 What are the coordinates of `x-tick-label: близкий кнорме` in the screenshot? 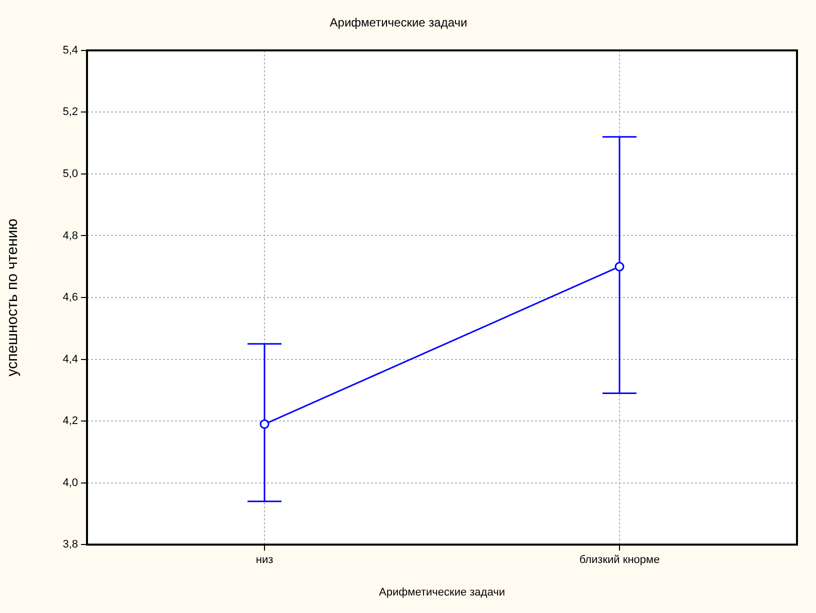 It's located at (619, 560).